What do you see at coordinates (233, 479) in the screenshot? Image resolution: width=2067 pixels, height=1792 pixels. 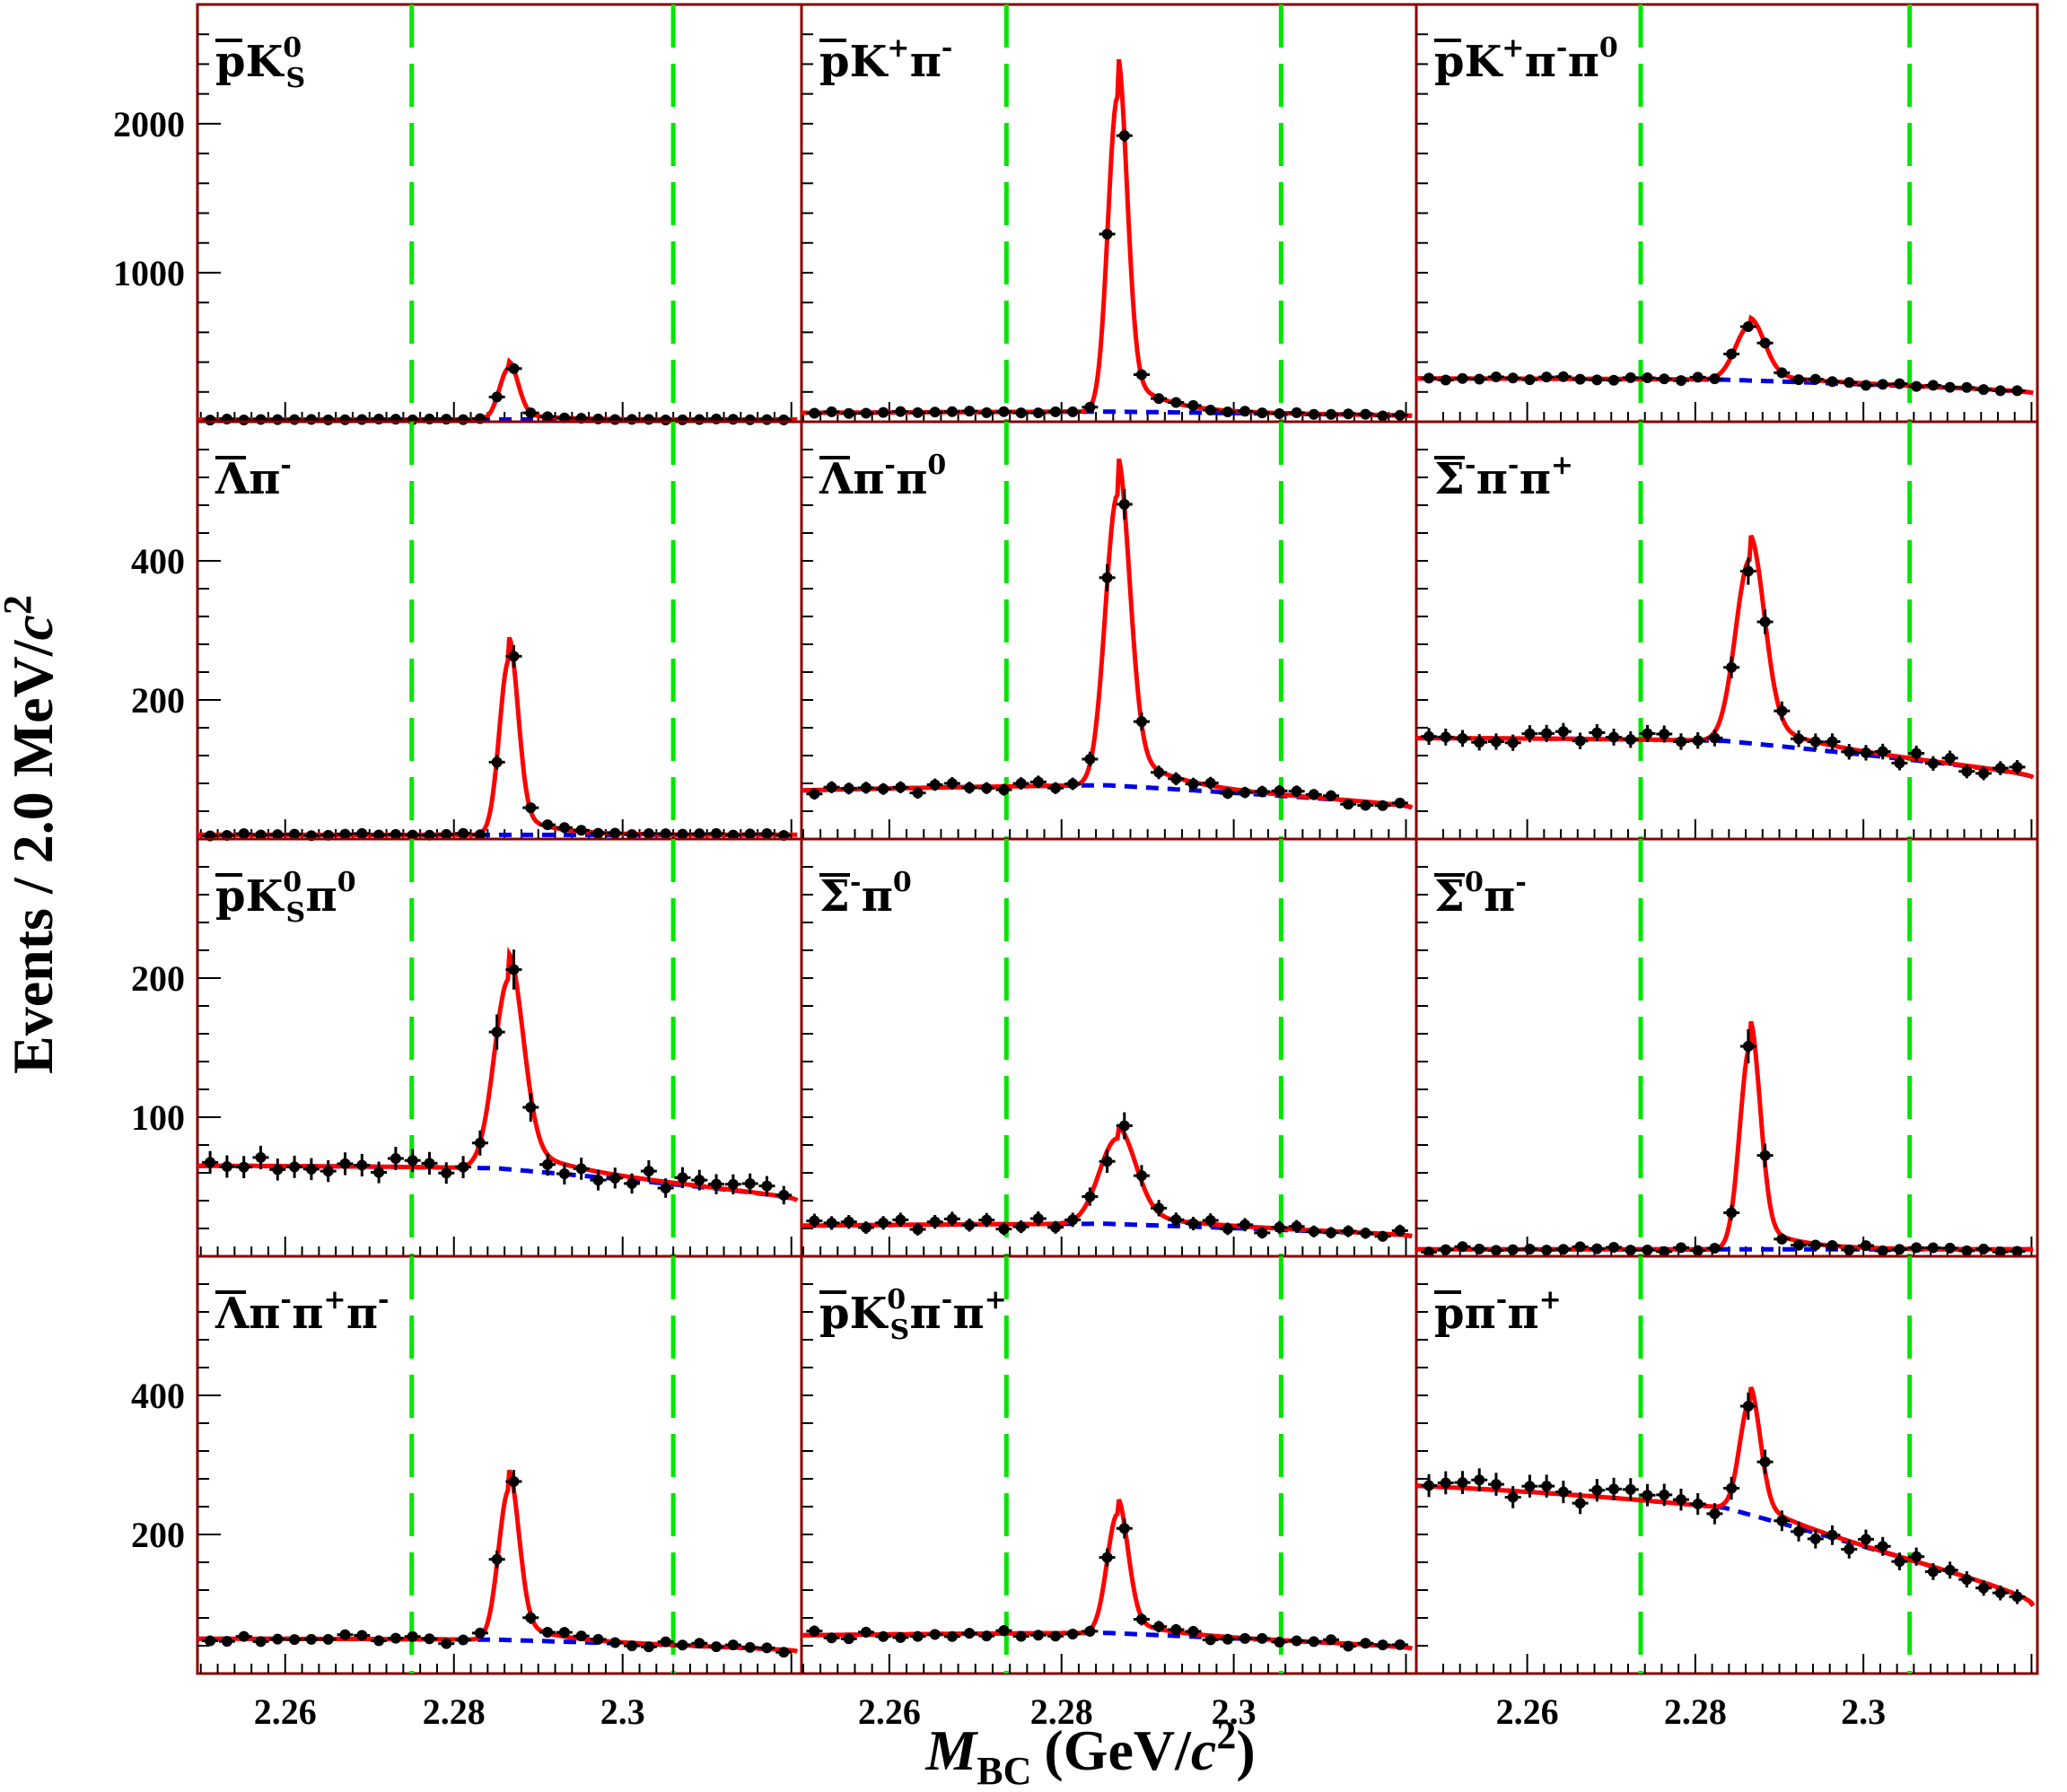 I see `label-symbol: Λ` at bounding box center [233, 479].